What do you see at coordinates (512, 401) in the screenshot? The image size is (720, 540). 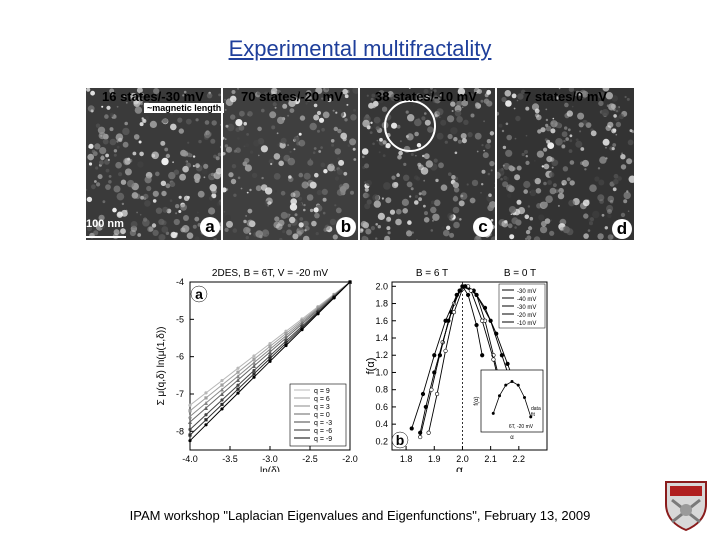 I see `inset-frame` at bounding box center [512, 401].